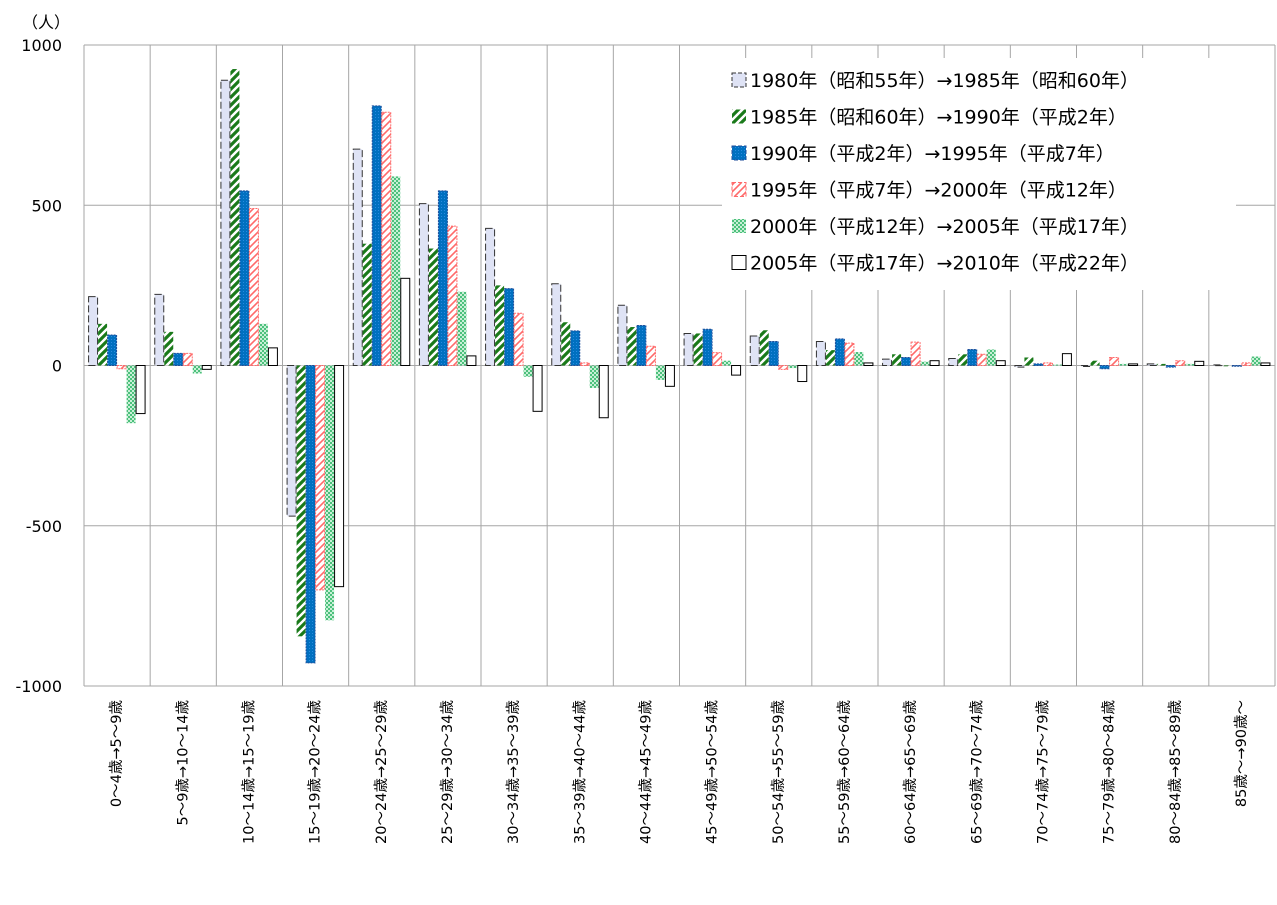 This screenshot has height=905, width=1277. What do you see at coordinates (1241, 753) in the screenshot?
I see `x-tick-label: 85歳～→90歳～` at bounding box center [1241, 753].